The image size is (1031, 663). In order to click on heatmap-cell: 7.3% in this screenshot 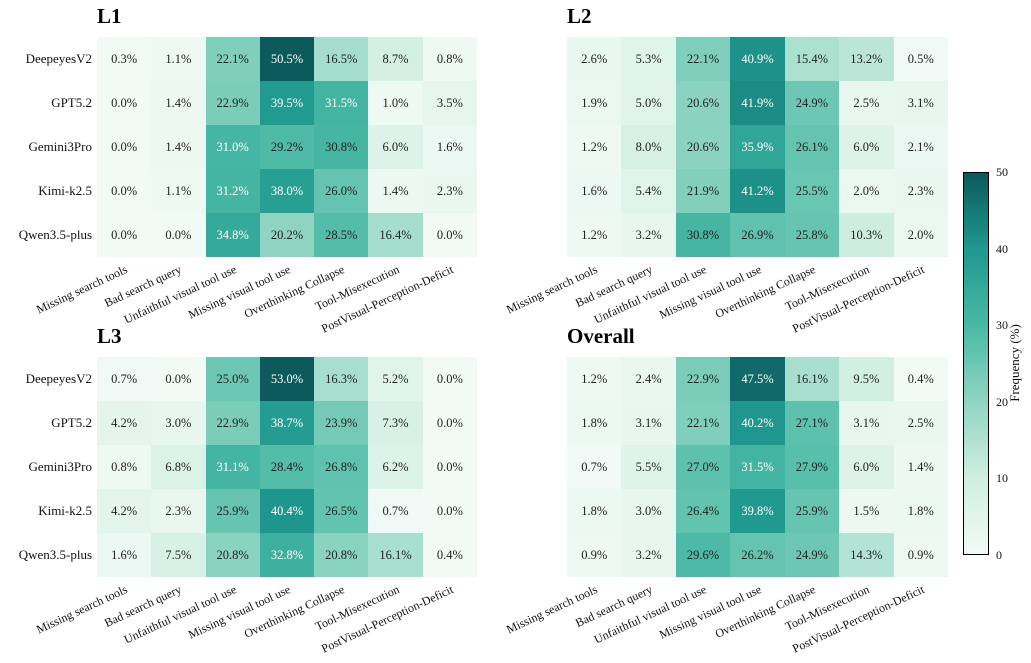, I will do `click(395, 423)`.